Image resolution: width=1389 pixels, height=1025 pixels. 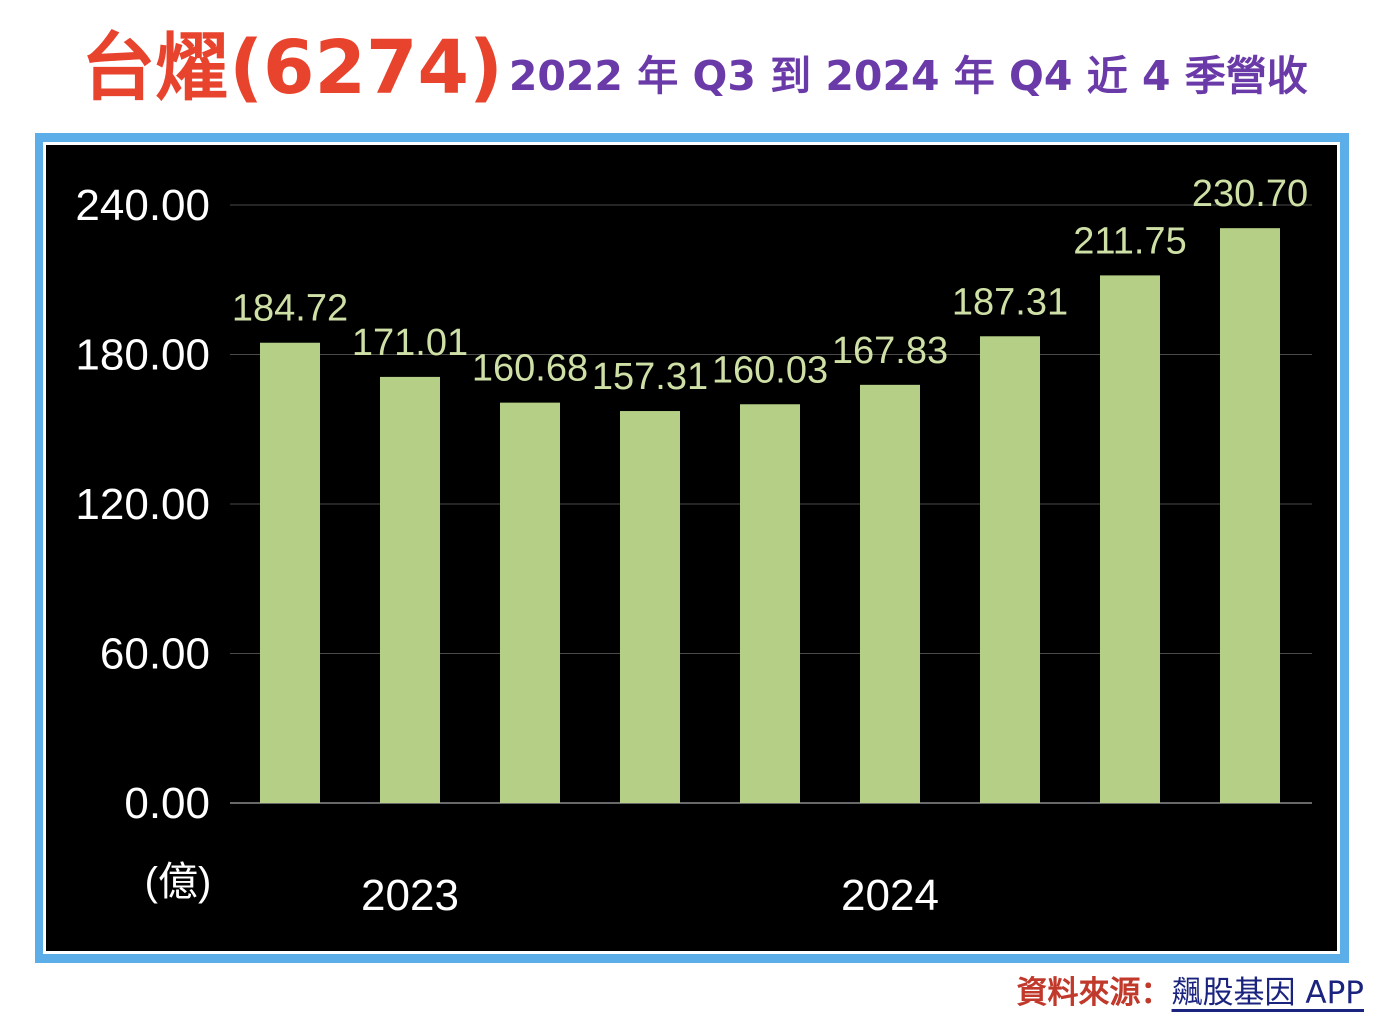 What do you see at coordinates (908, 76) in the screenshot?
I see `title-subtitle: 2022 年 Q3 到 2024 年 Q4 近 4 季營收` at bounding box center [908, 76].